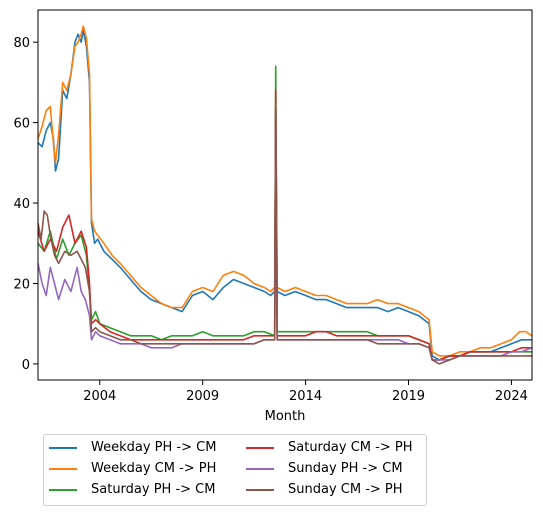  What do you see at coordinates (26, 365) in the screenshot?
I see `y-tick-label-0: 0` at bounding box center [26, 365].